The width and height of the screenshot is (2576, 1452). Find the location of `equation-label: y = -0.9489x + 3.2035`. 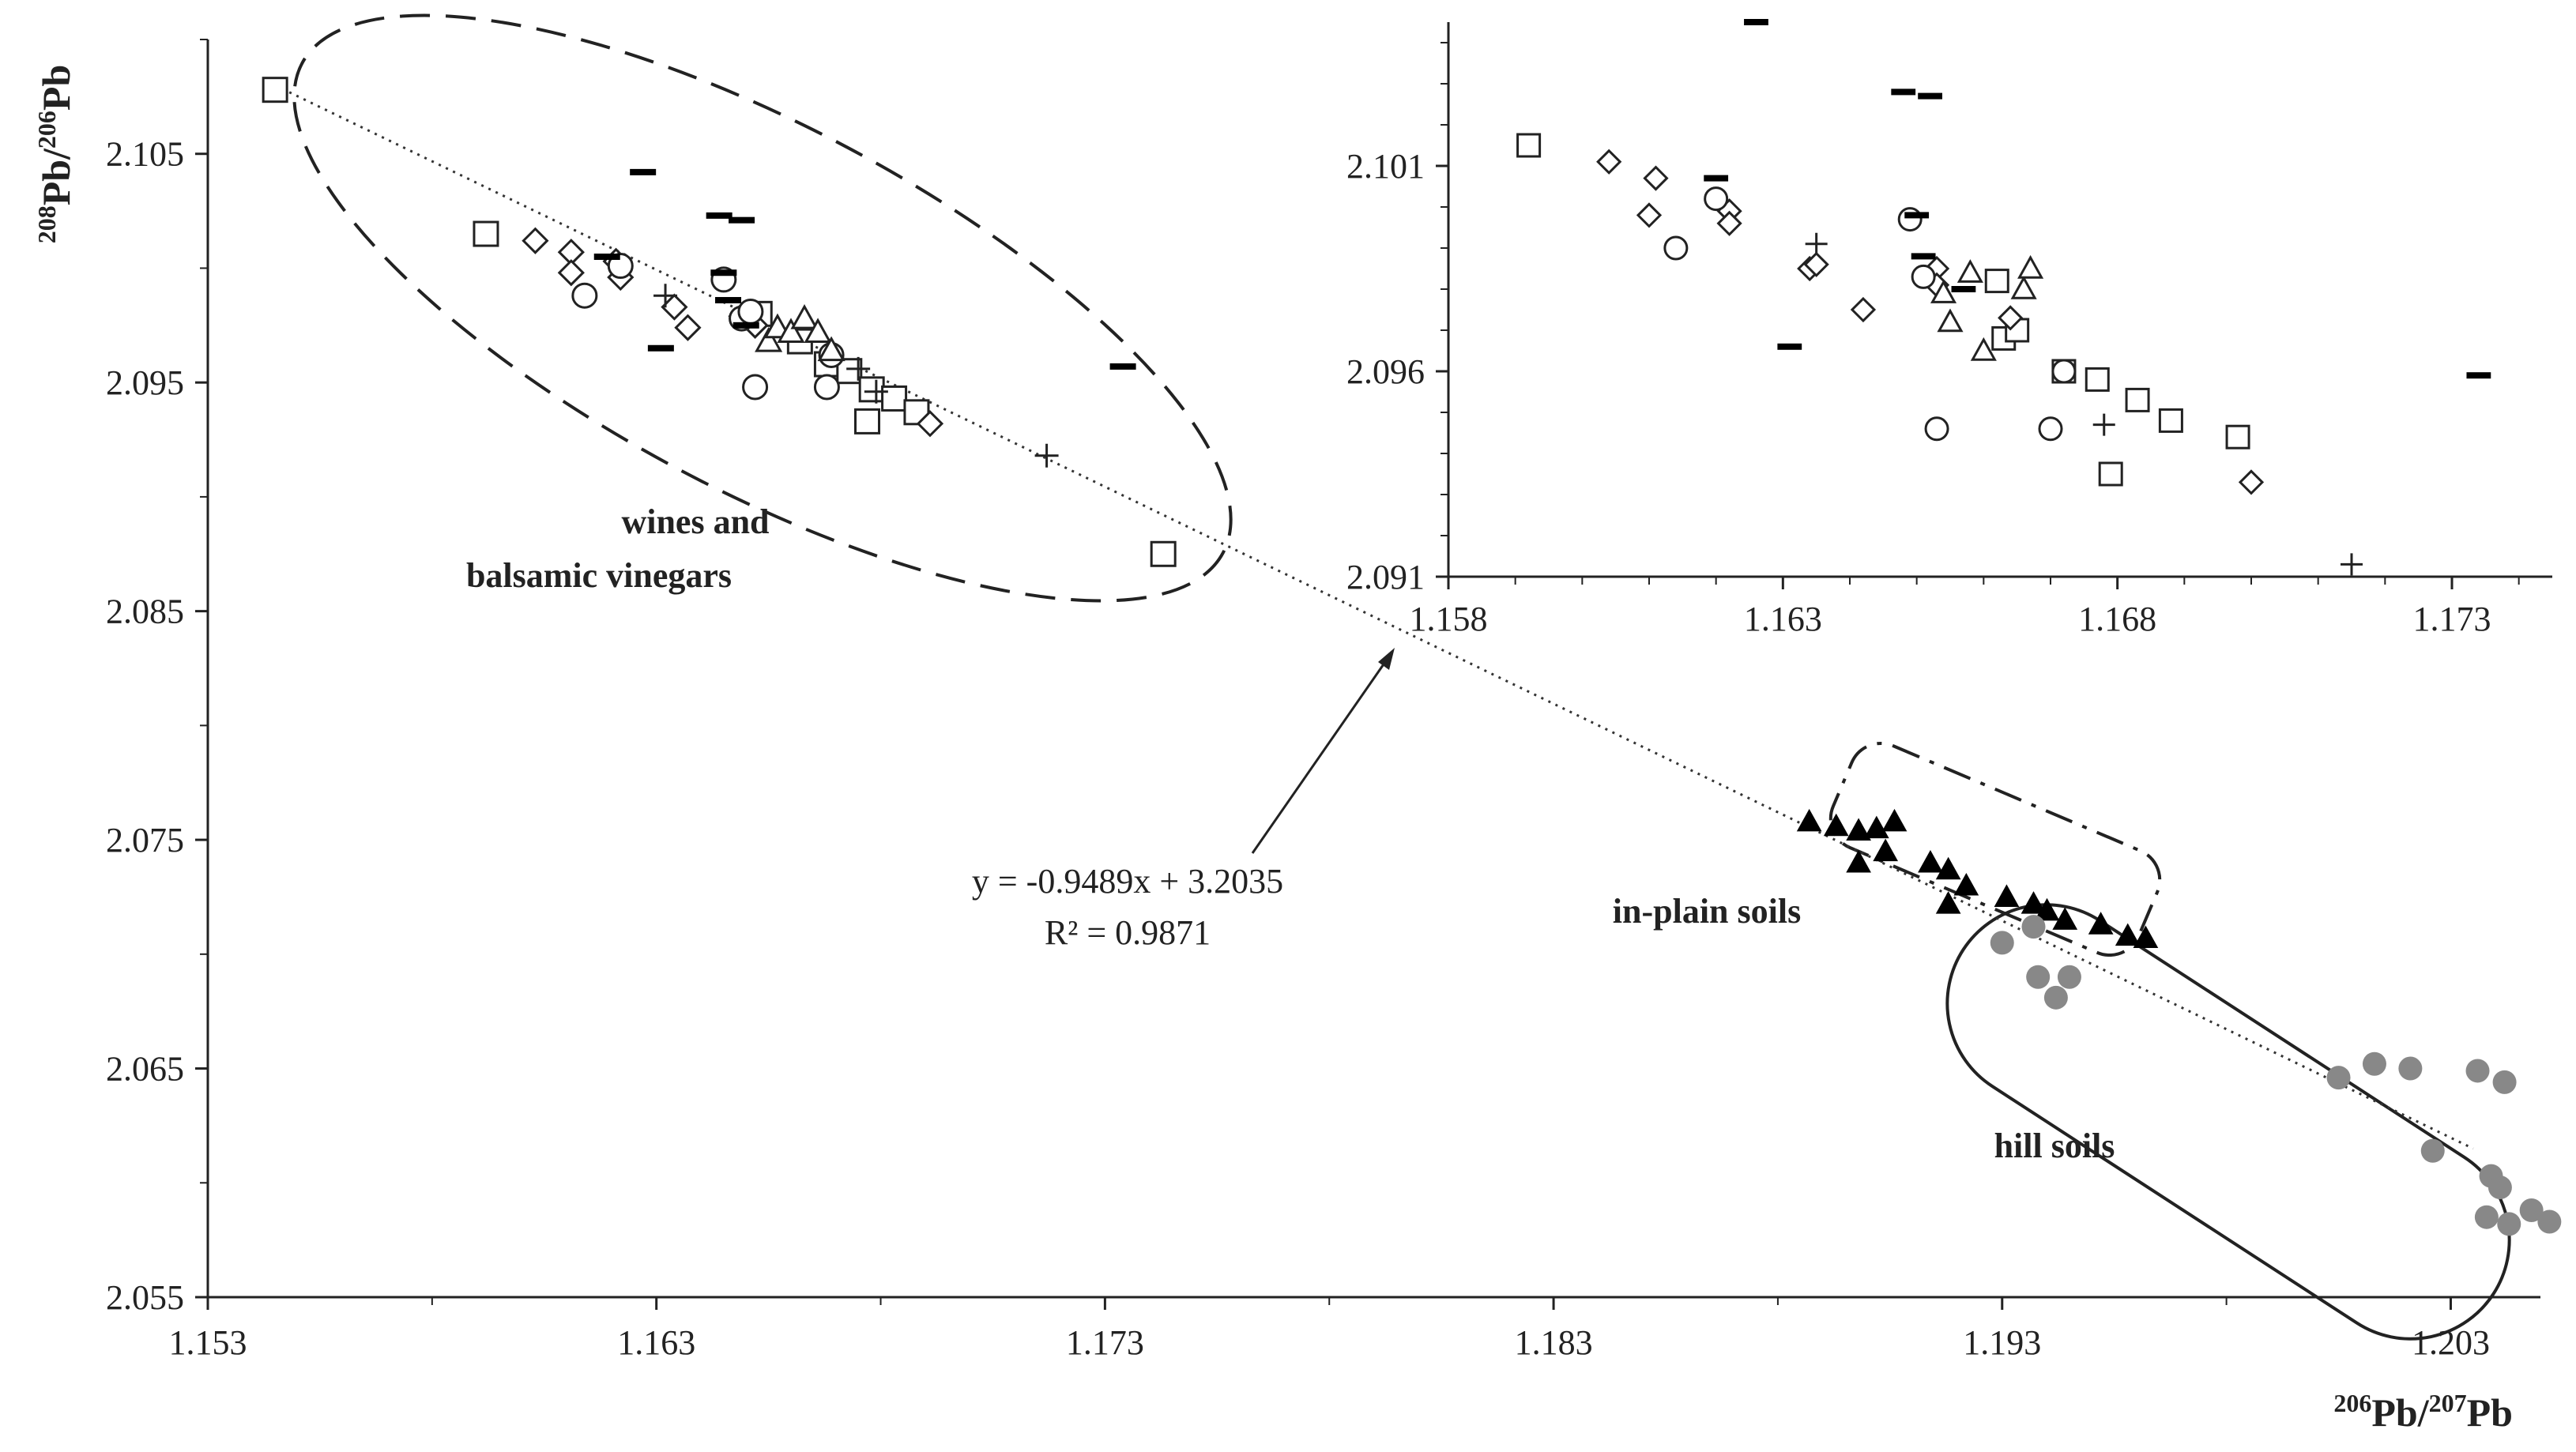

equation-label: y = -0.9489x + 3.2035 is located at coordinates (1127, 881).